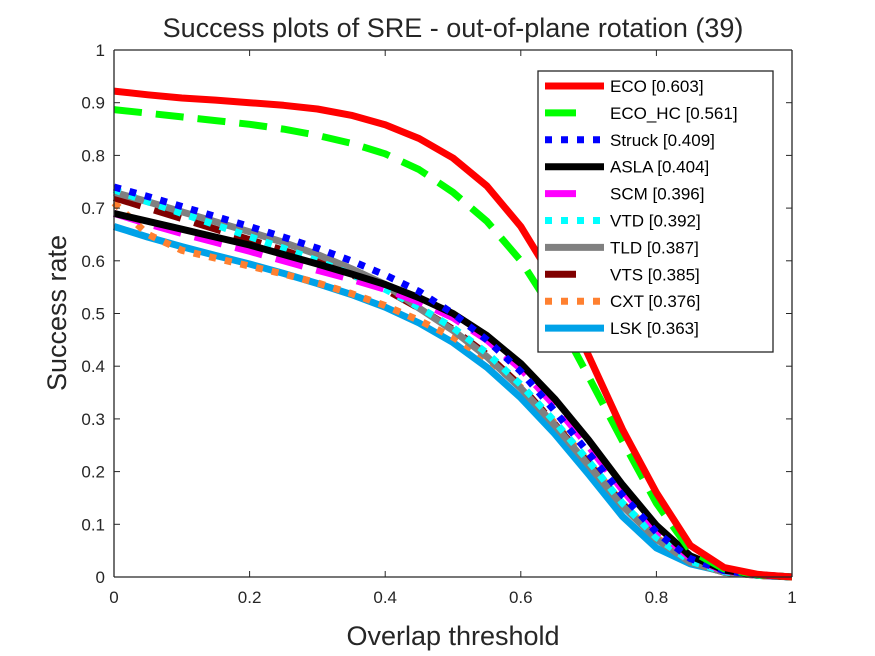 This screenshot has width=875, height=656. I want to click on legend-item-vtd: VTD [0.392], so click(623, 221).